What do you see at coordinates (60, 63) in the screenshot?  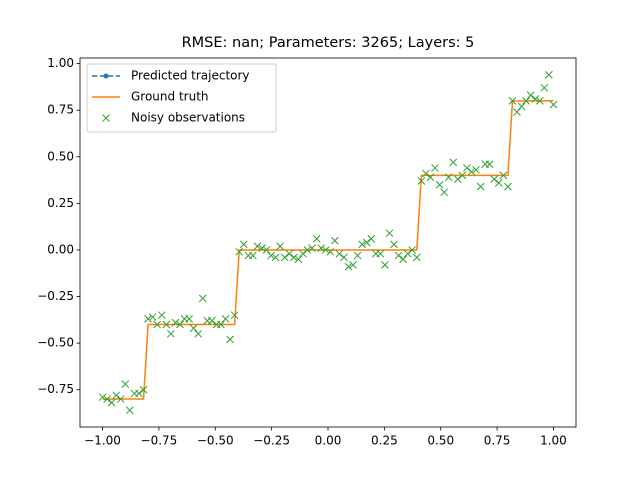 I see `y-tick-label: 1.00` at bounding box center [60, 63].